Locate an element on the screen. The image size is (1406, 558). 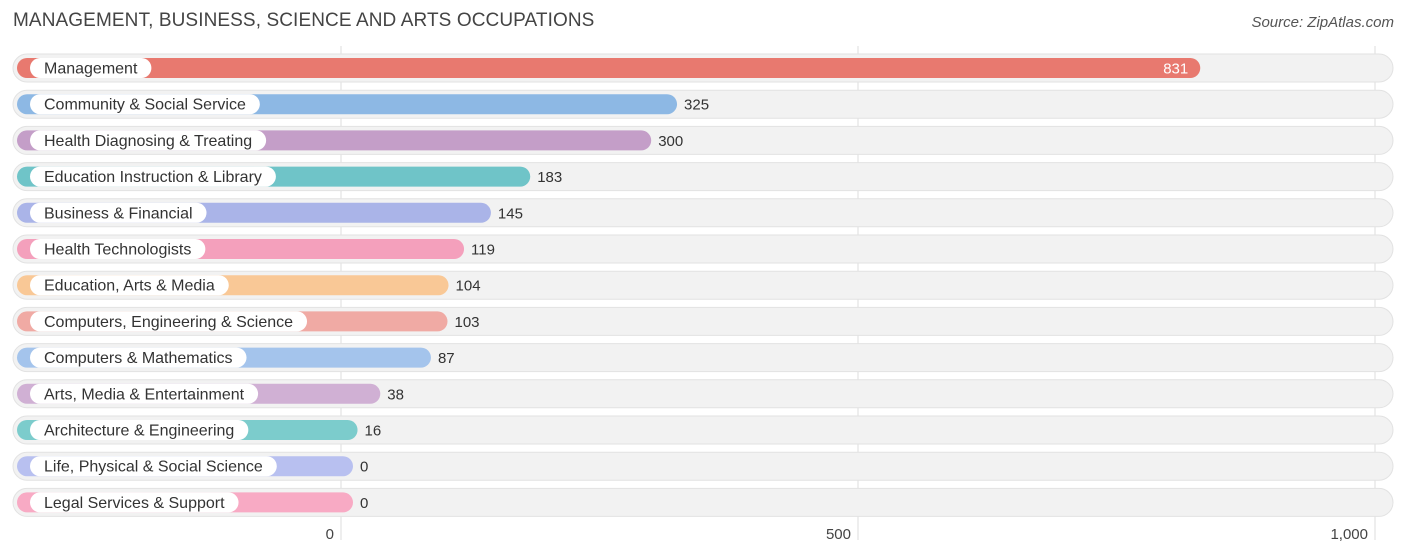
bar-row: Arts, Media & Entertainment 38 is located at coordinates (703, 394).